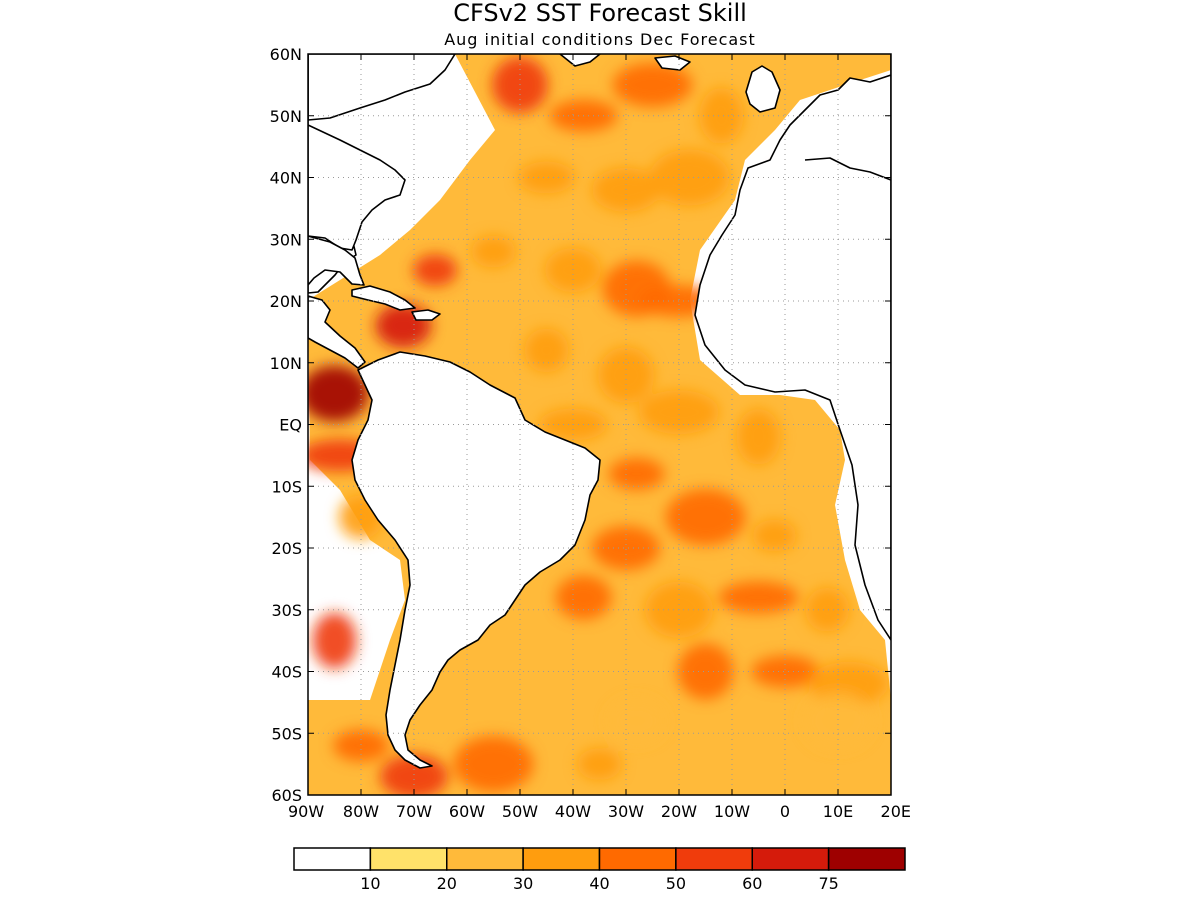 This screenshot has height=900, width=1200. Describe the element at coordinates (467, 811) in the screenshot. I see `lon-label: 60W` at that location.